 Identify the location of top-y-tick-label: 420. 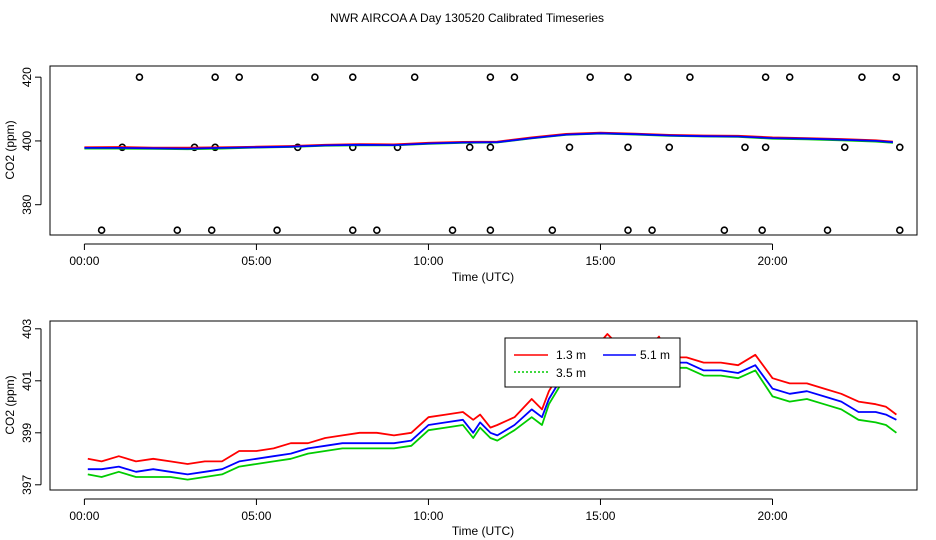
(27, 77).